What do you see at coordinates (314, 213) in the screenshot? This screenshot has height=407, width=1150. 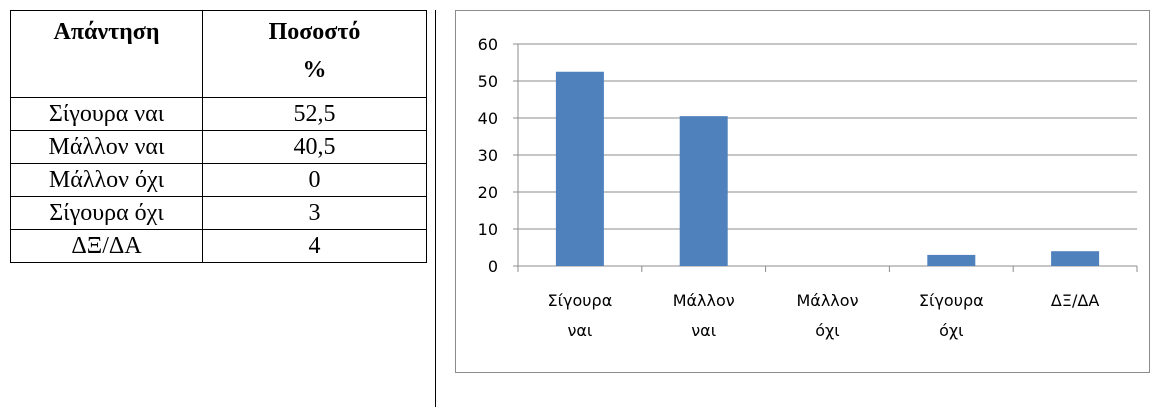 I see `percent-cell: 3` at bounding box center [314, 213].